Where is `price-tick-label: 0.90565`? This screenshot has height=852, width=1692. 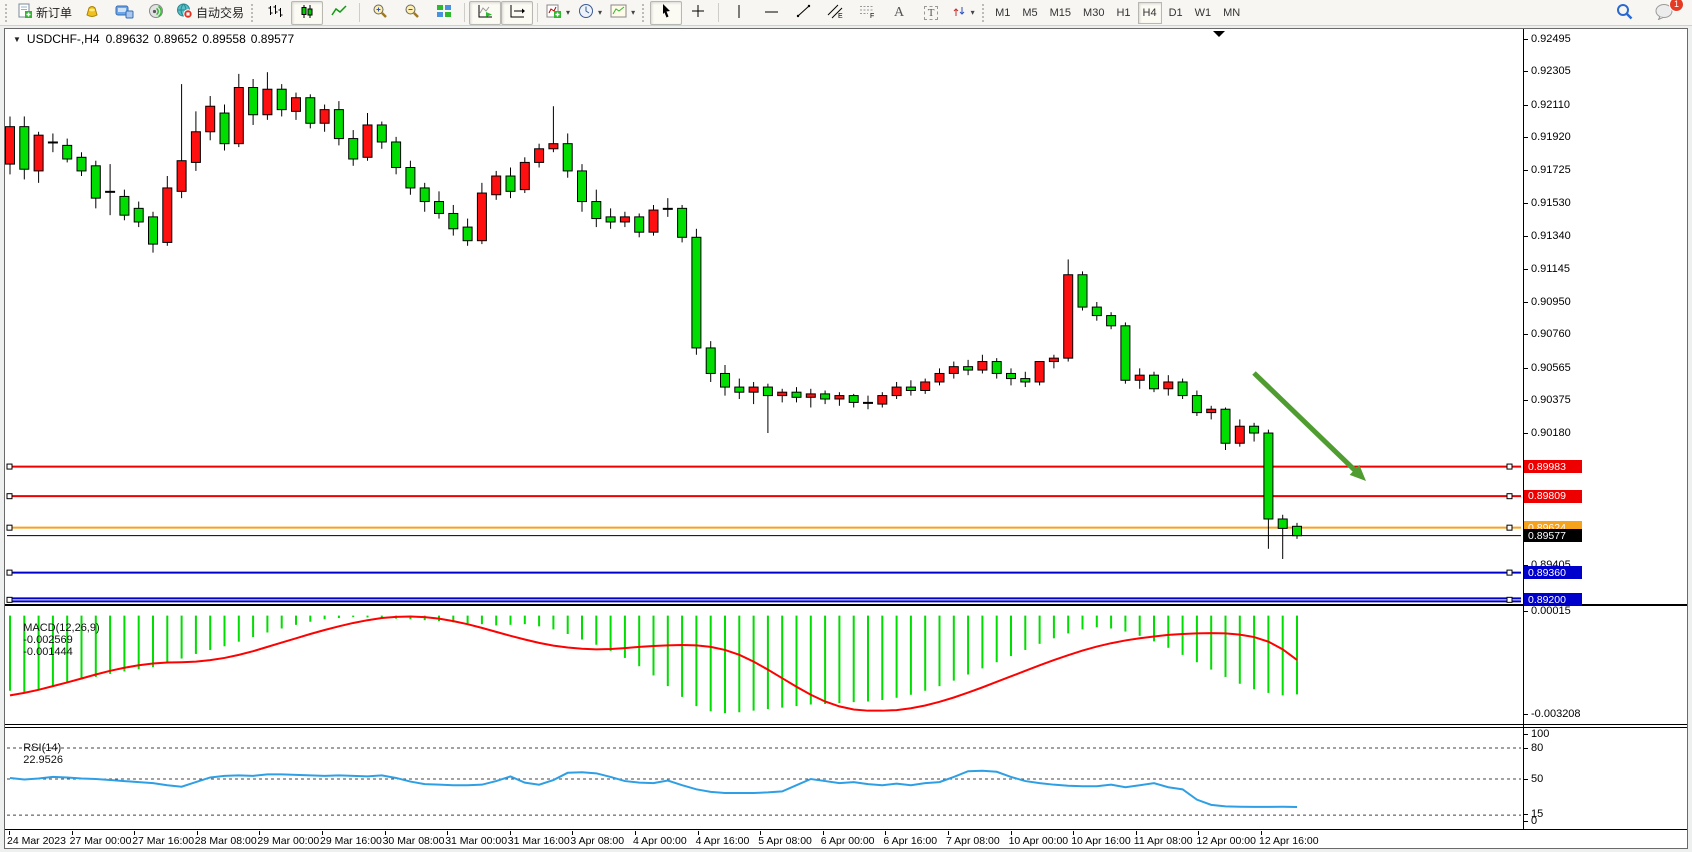 price-tick-label: 0.90565 is located at coordinates (1551, 367).